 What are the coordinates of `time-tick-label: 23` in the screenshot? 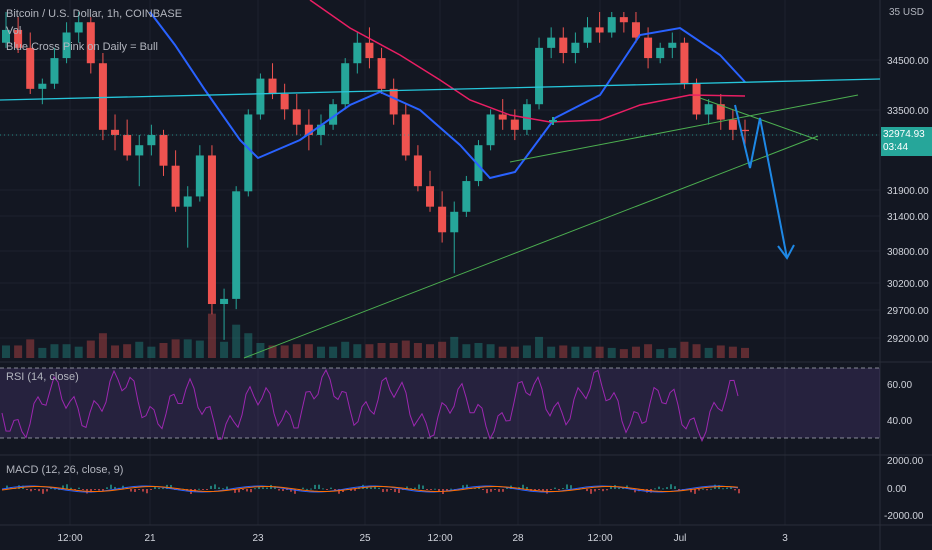 It's located at (258, 538).